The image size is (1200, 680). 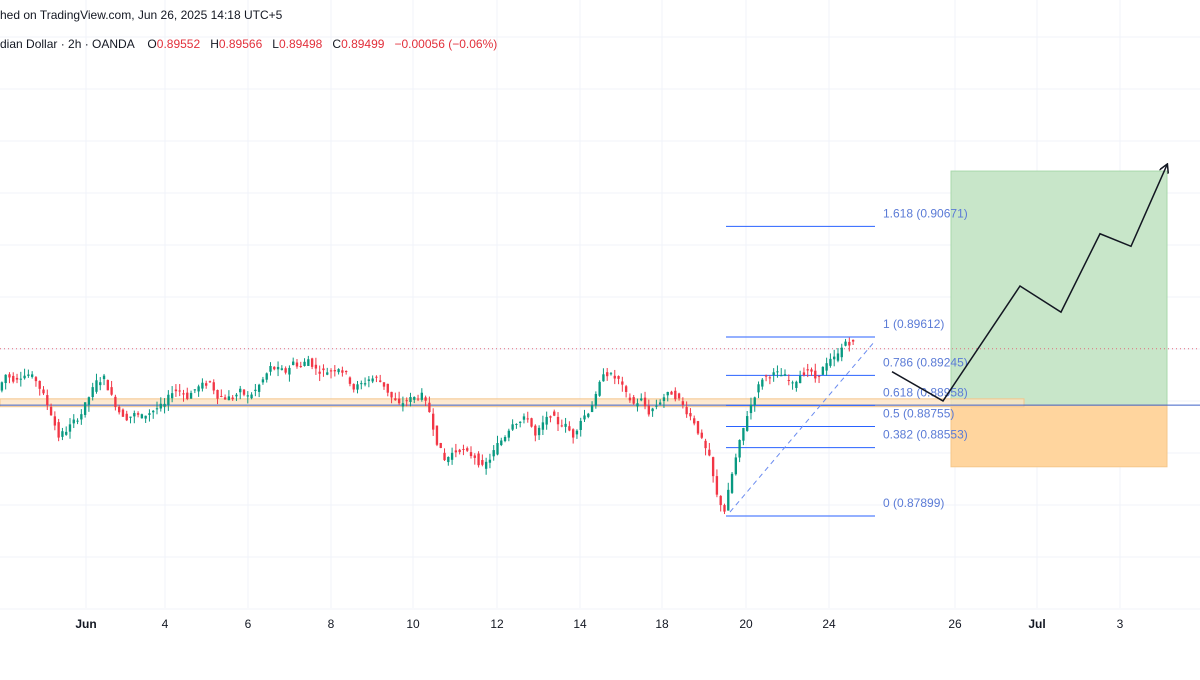 I want to click on fib-trend-line, so click(x=802, y=426).